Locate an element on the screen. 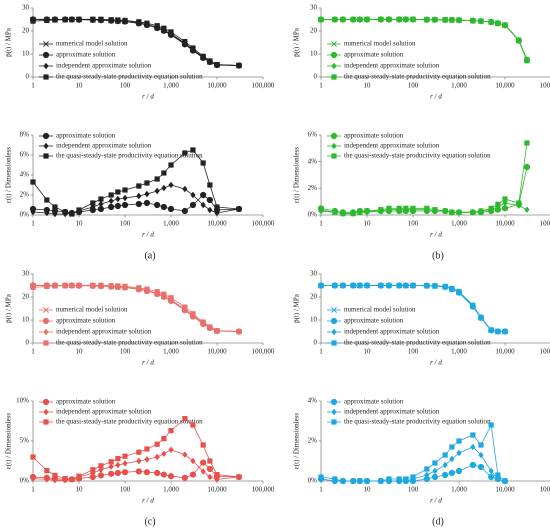  y-tick-label: 0 is located at coordinates (316, 77).